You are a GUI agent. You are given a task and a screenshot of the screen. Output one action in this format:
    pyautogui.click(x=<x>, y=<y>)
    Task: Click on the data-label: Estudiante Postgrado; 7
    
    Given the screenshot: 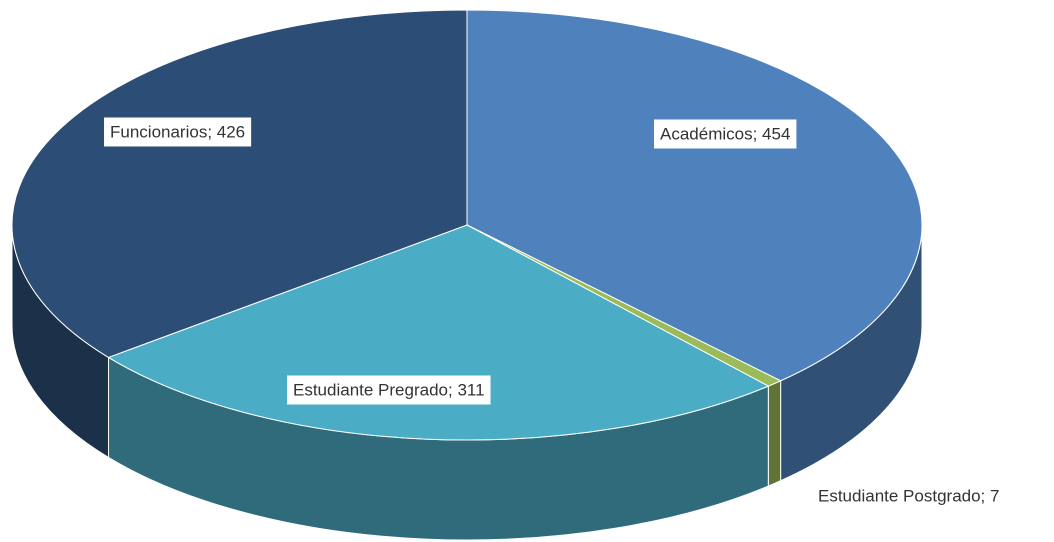 What is the action you would take?
    pyautogui.click(x=908, y=495)
    